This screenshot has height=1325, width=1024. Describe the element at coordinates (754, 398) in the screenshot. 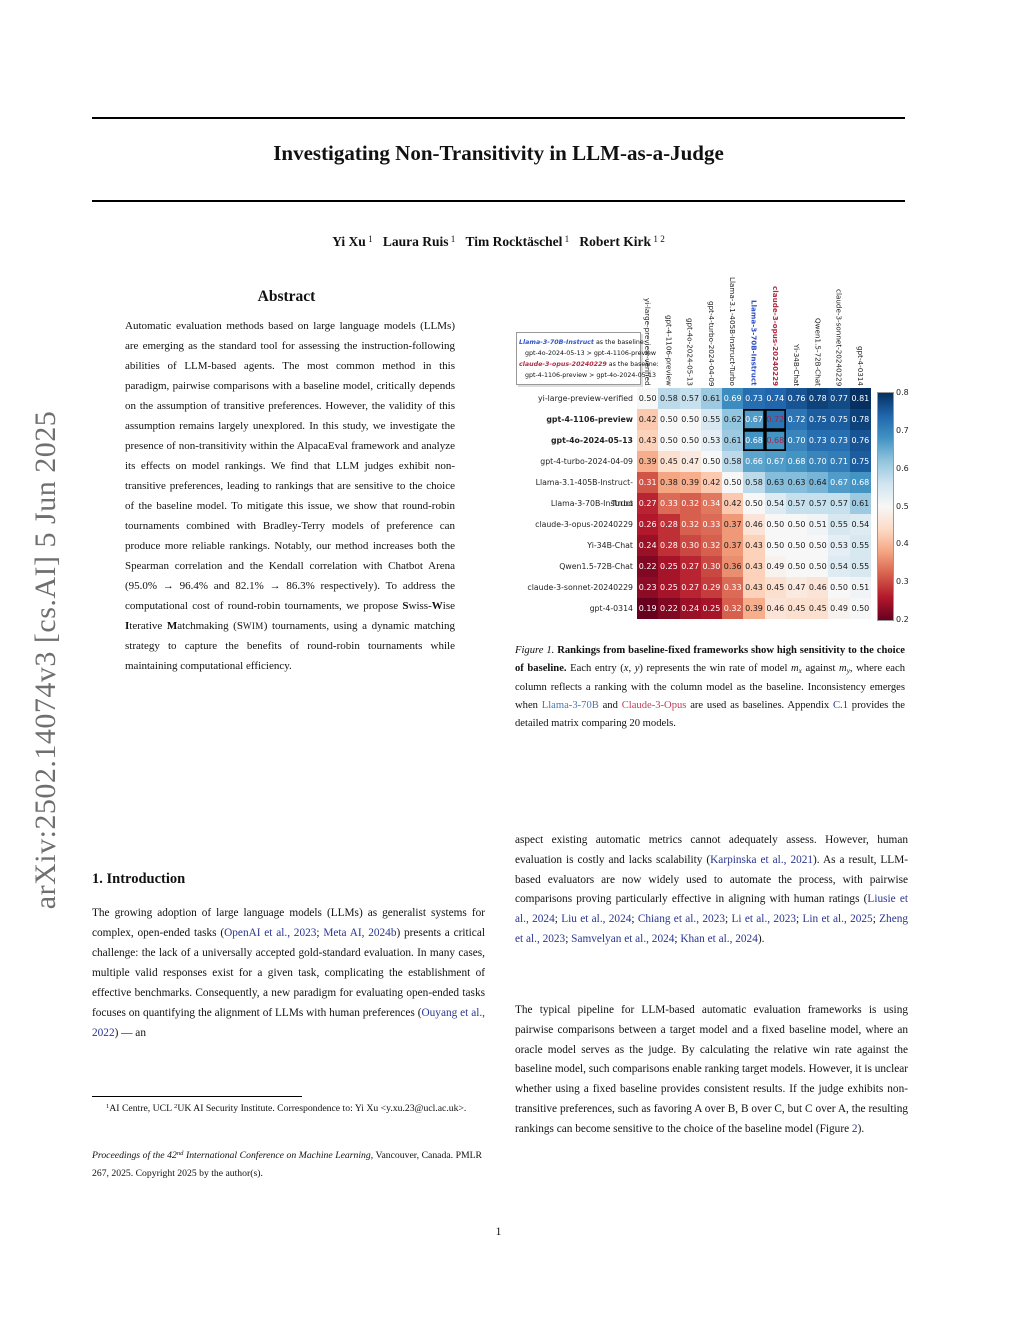

I see `heatmap-cell: 0.73` at that location.